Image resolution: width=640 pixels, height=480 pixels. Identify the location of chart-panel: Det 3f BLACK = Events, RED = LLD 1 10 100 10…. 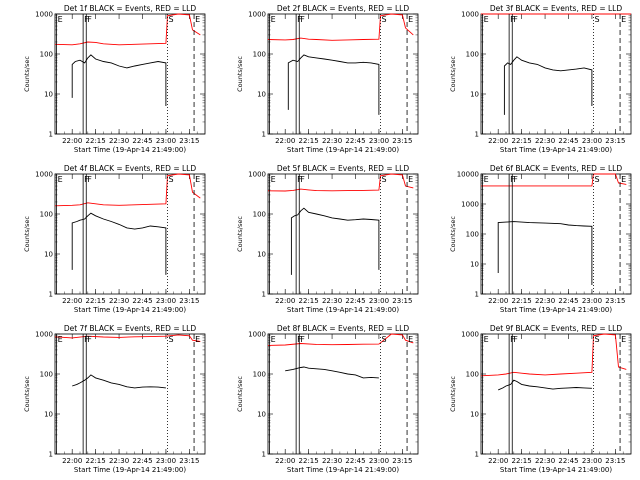
(540, 79).